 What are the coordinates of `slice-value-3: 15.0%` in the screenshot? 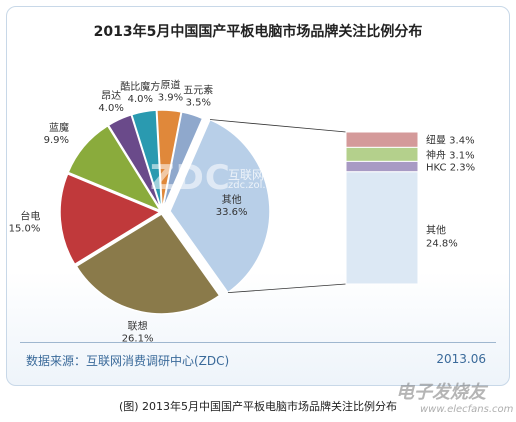 It's located at (25, 229).